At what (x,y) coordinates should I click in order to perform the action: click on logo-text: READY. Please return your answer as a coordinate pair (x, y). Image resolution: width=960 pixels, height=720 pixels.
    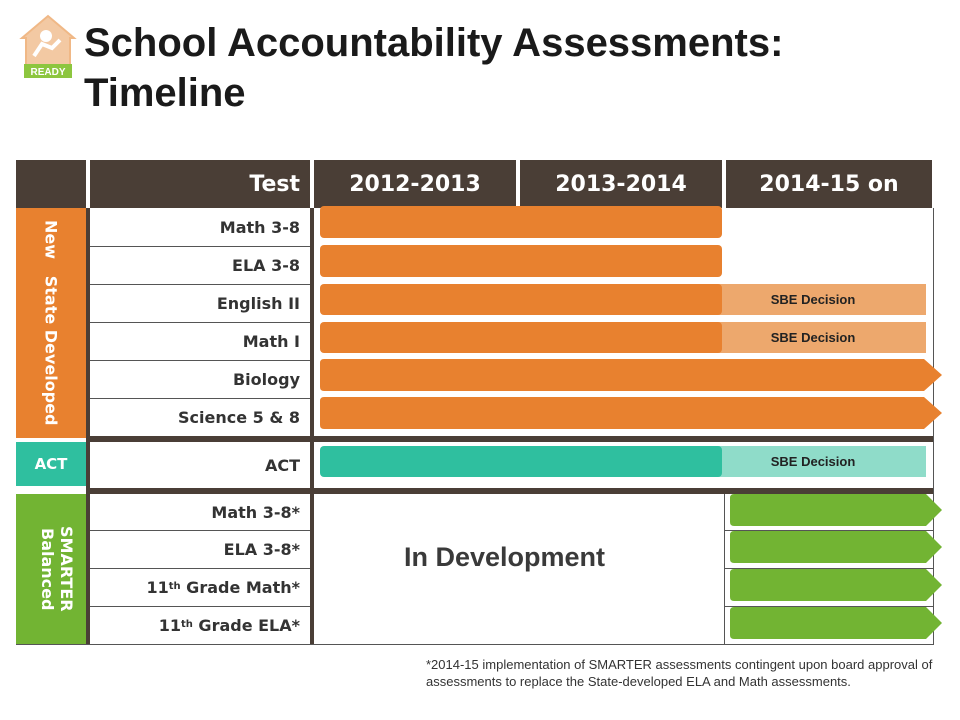
    Looking at the image, I should click on (47, 72).